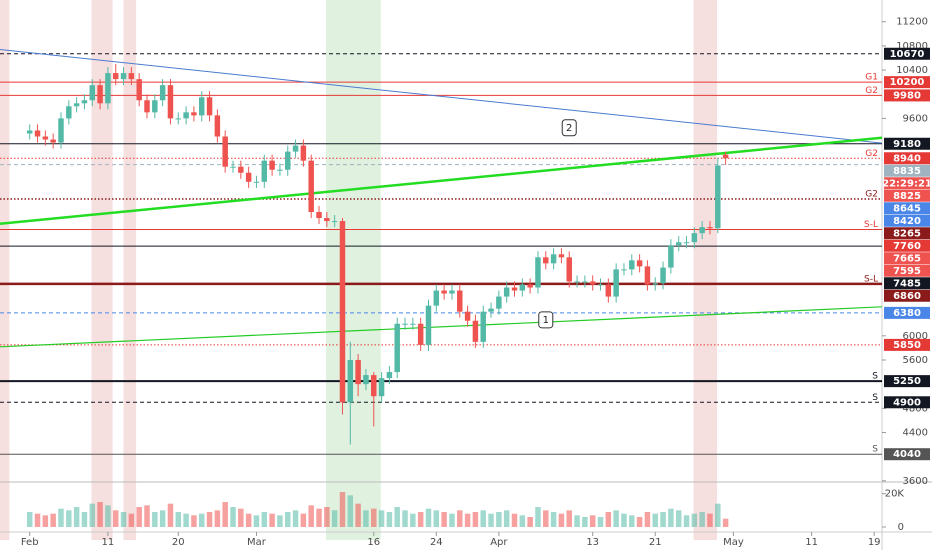  Describe the element at coordinates (441, 327) in the screenshot. I see `trendline` at that location.